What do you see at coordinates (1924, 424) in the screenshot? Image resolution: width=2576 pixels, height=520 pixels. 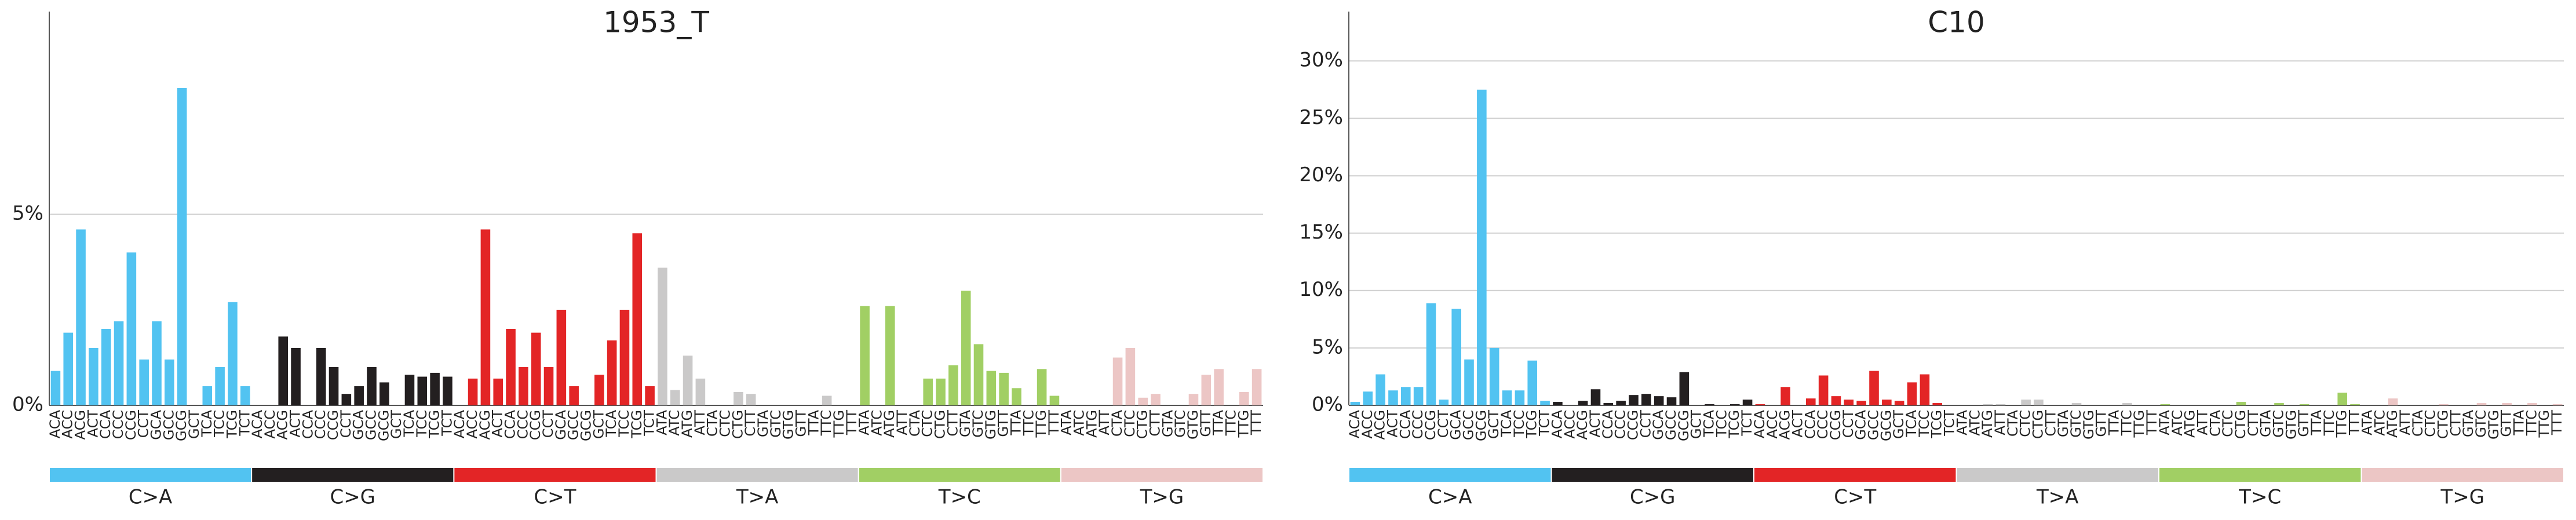 I see `x-tick-label: TCC` at bounding box center [1924, 424].